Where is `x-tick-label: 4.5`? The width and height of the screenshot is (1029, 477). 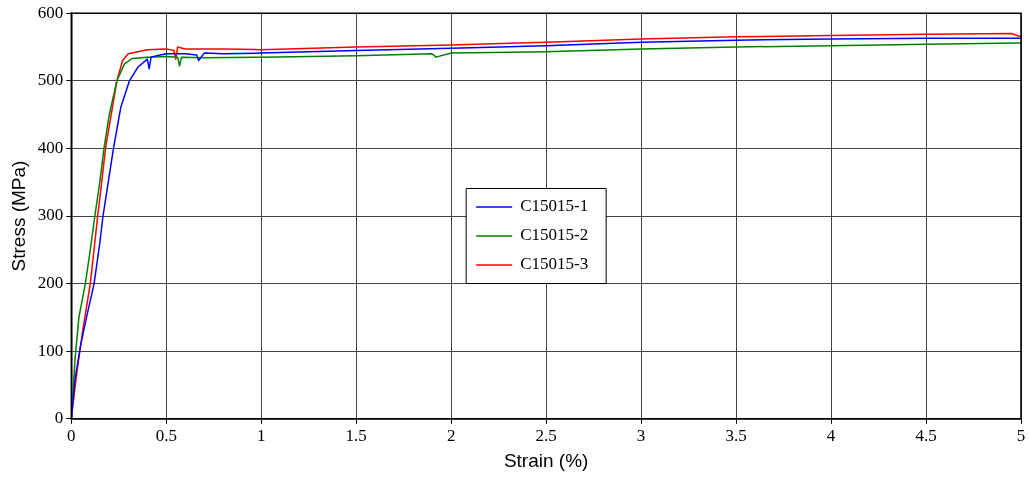 x-tick-label: 4.5 is located at coordinates (926, 436).